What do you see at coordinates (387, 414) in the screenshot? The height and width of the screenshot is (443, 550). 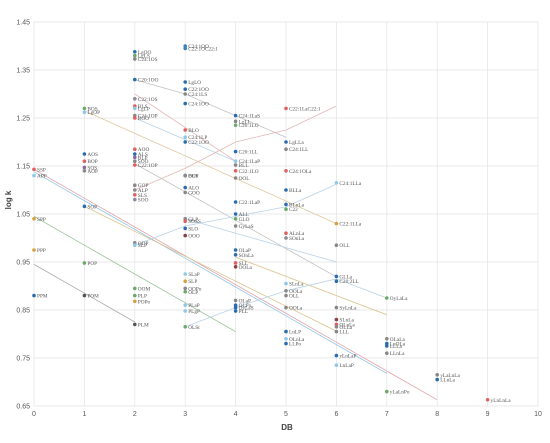 I see `x-tick-label-7: 7` at bounding box center [387, 414].